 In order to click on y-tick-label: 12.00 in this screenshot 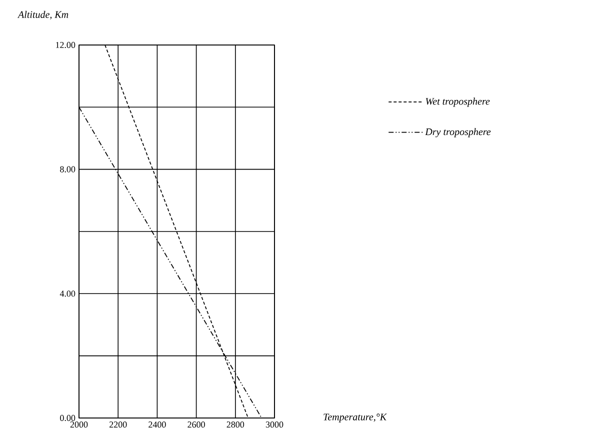, I will do `click(66, 45)`.